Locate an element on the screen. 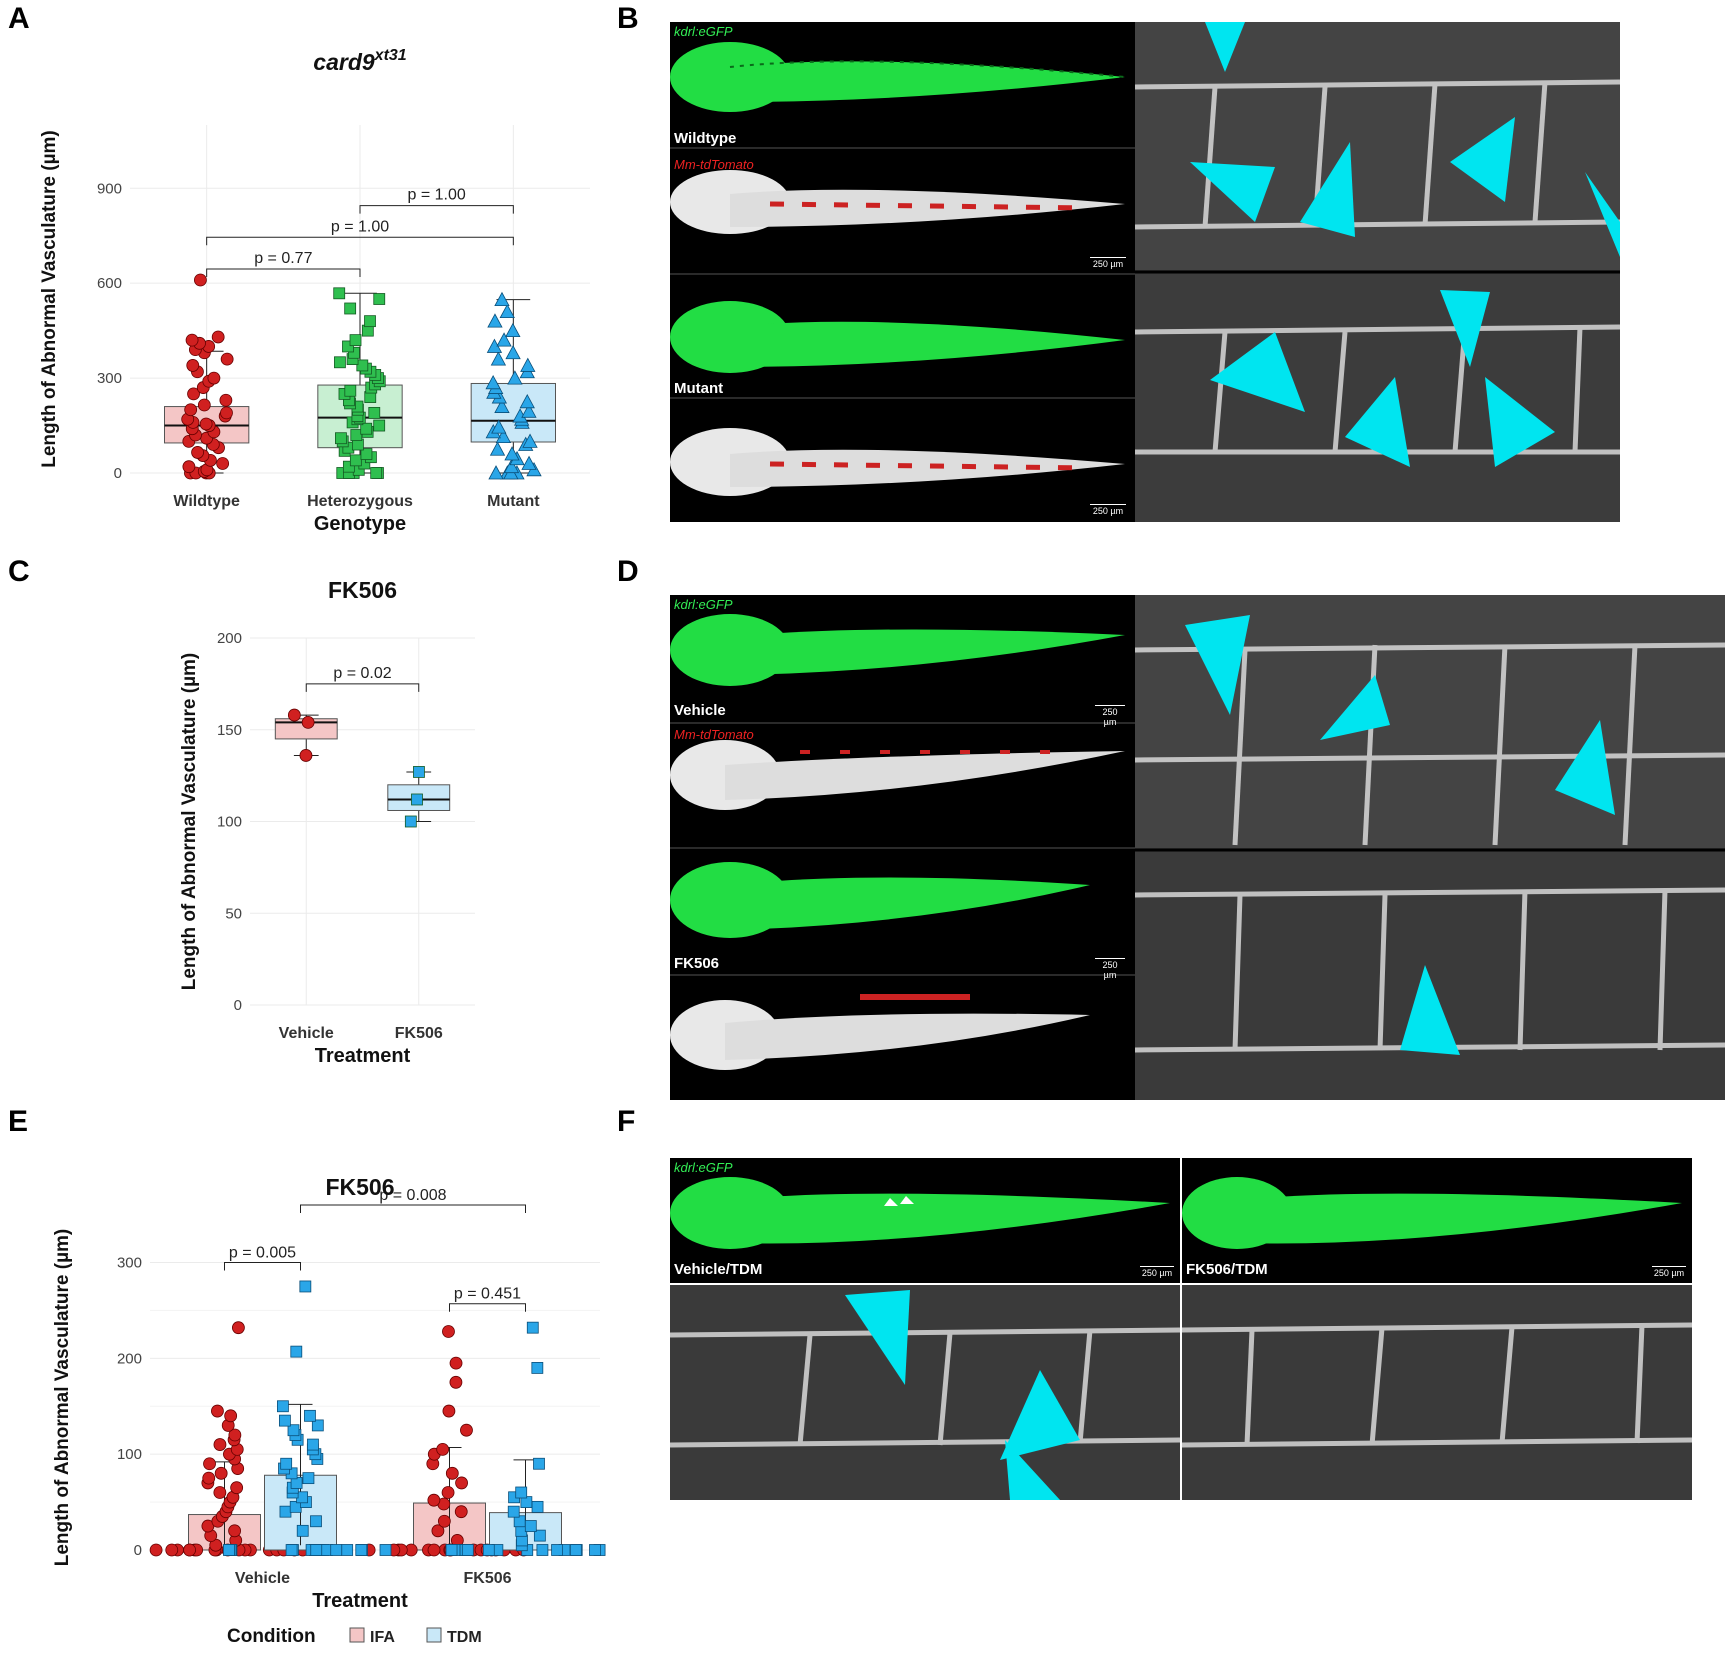 The width and height of the screenshot is (1725, 1655). label-mm-tdtomato: Mm-tdTomato is located at coordinates (714, 734).